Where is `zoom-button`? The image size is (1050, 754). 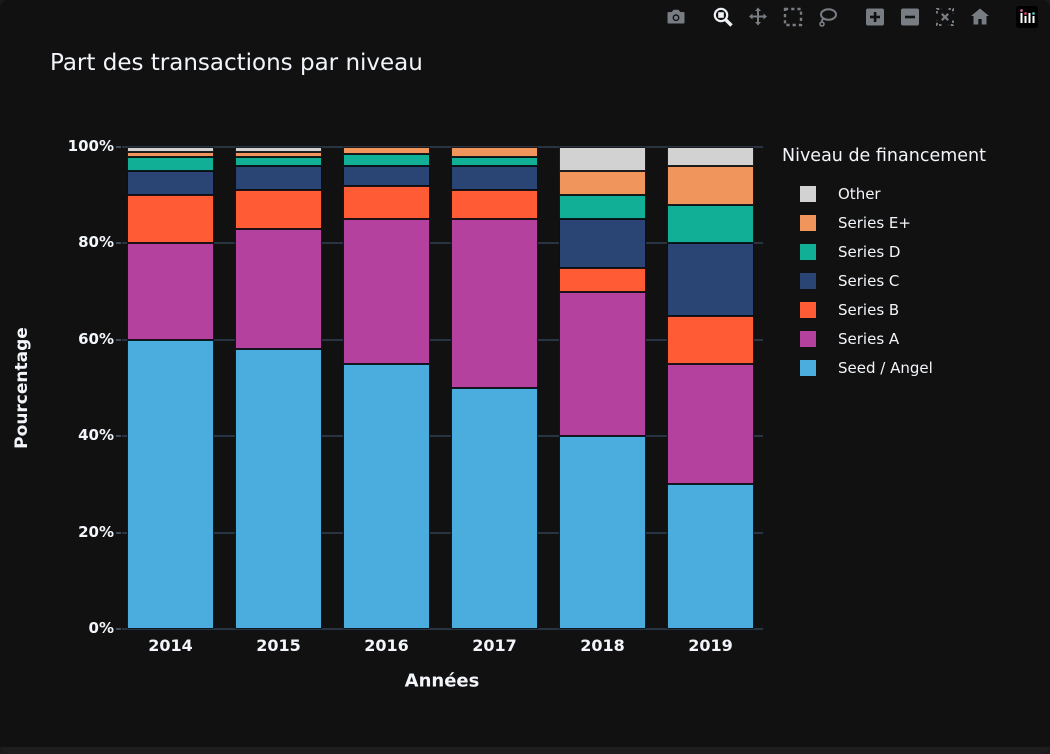 zoom-button is located at coordinates (722, 17).